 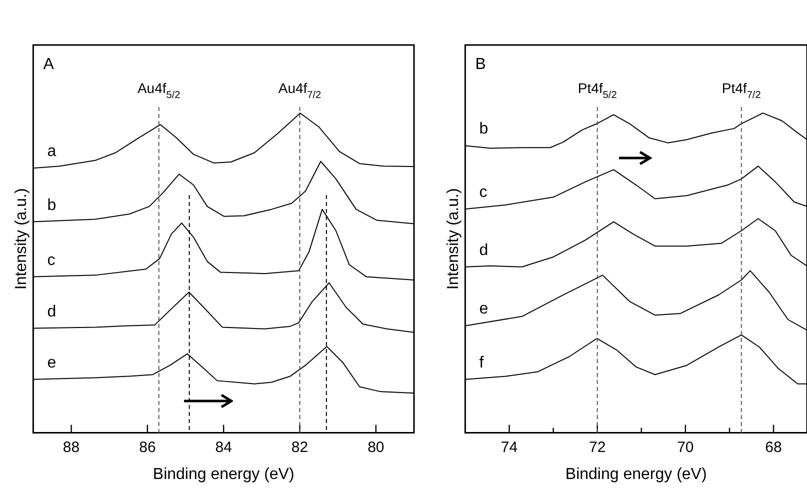 I want to click on x-tick-label: 72, so click(x=597, y=447).